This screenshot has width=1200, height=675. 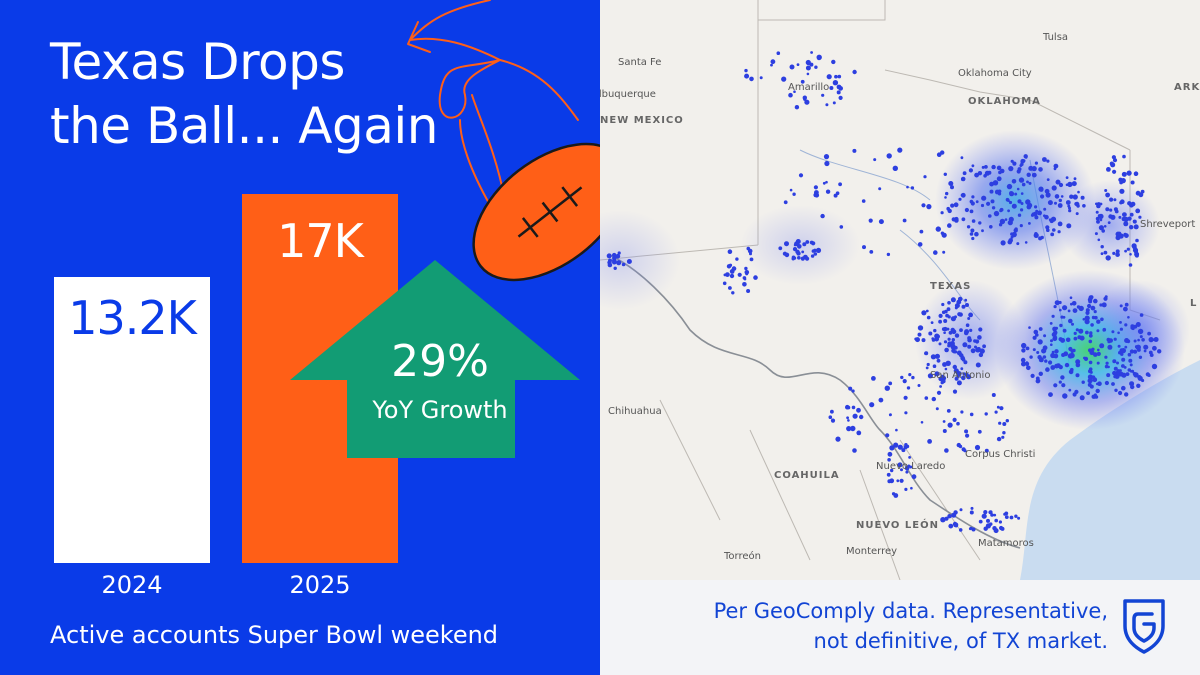 I want to click on map-region-arkansas: ARKA, so click(x=1187, y=87).